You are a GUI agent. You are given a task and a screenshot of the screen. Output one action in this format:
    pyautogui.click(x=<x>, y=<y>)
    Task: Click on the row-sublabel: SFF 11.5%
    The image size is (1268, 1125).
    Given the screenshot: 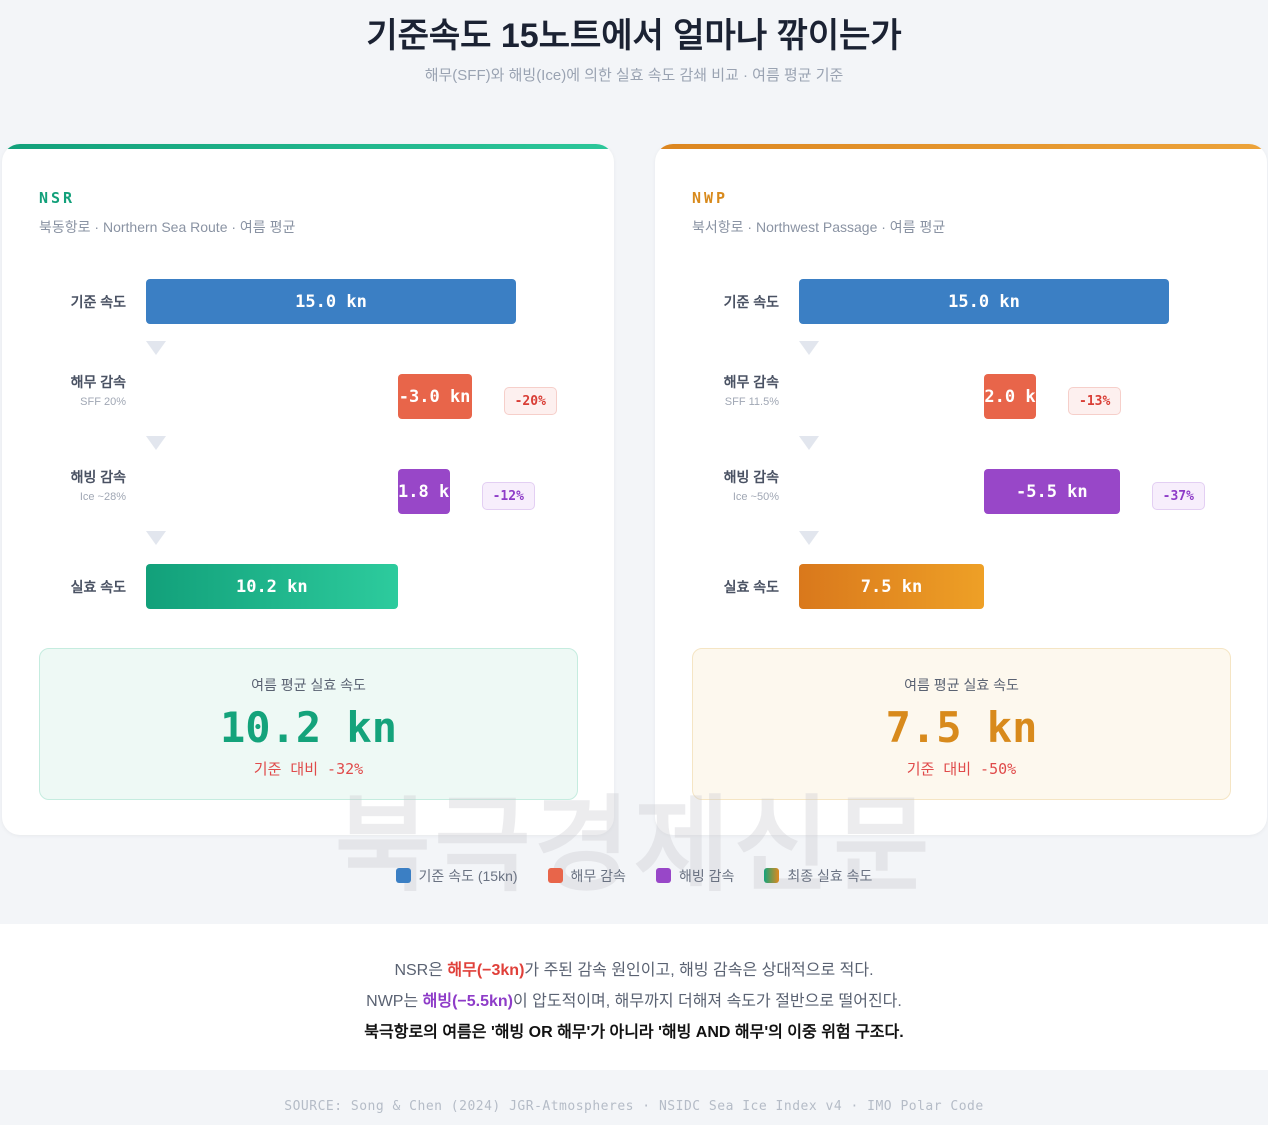 What is the action you would take?
    pyautogui.click(x=751, y=402)
    